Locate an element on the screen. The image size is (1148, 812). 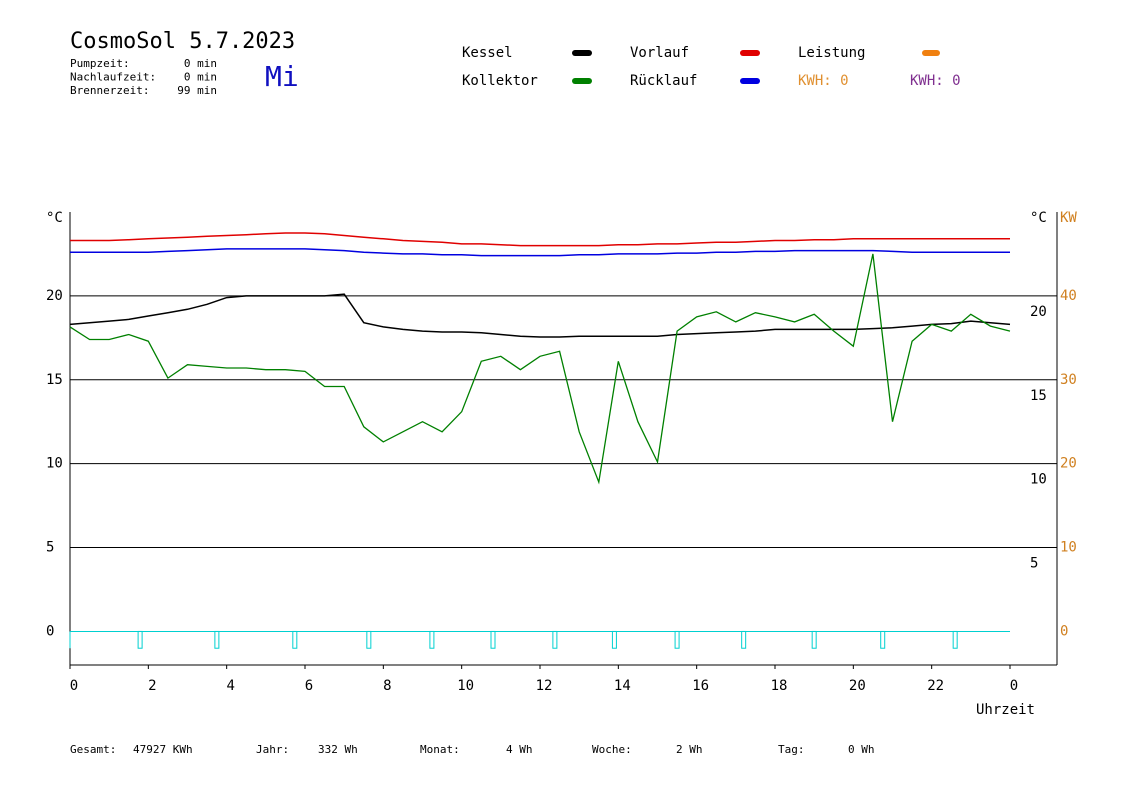
y-tick-label-right: 15 is located at coordinates (1038, 396).